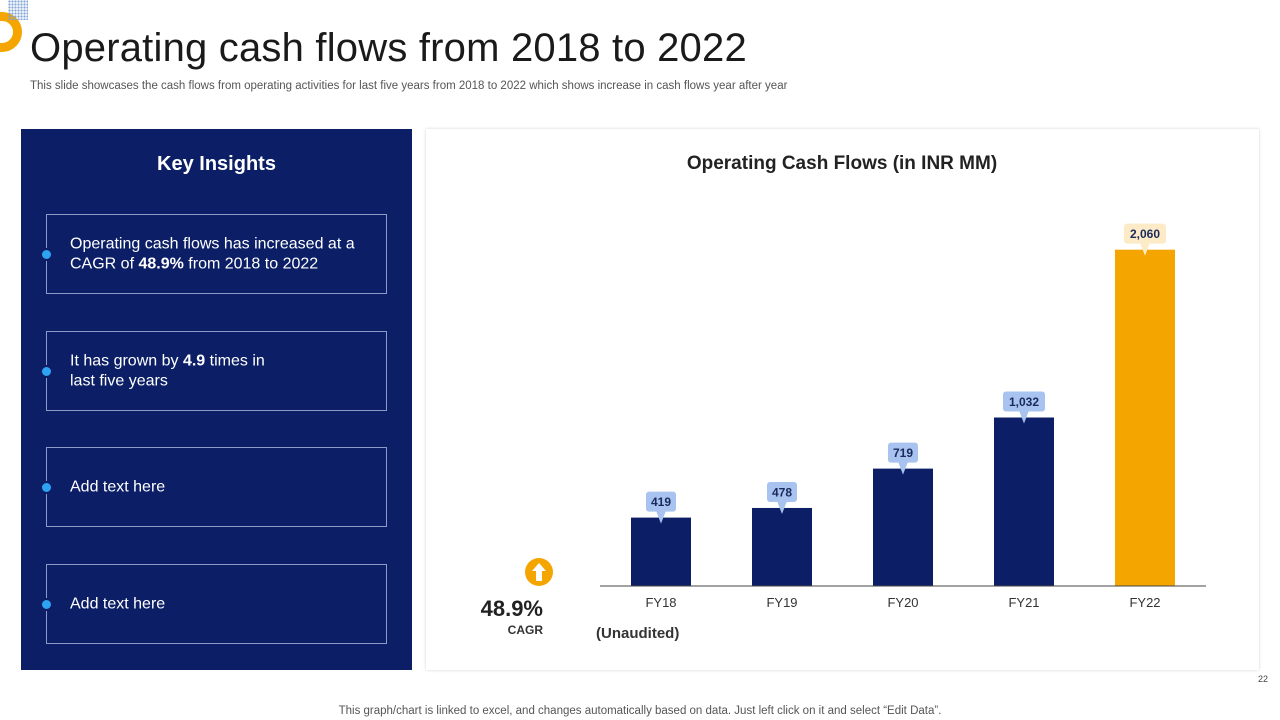  I want to click on arrow-up-glyph, so click(539, 572).